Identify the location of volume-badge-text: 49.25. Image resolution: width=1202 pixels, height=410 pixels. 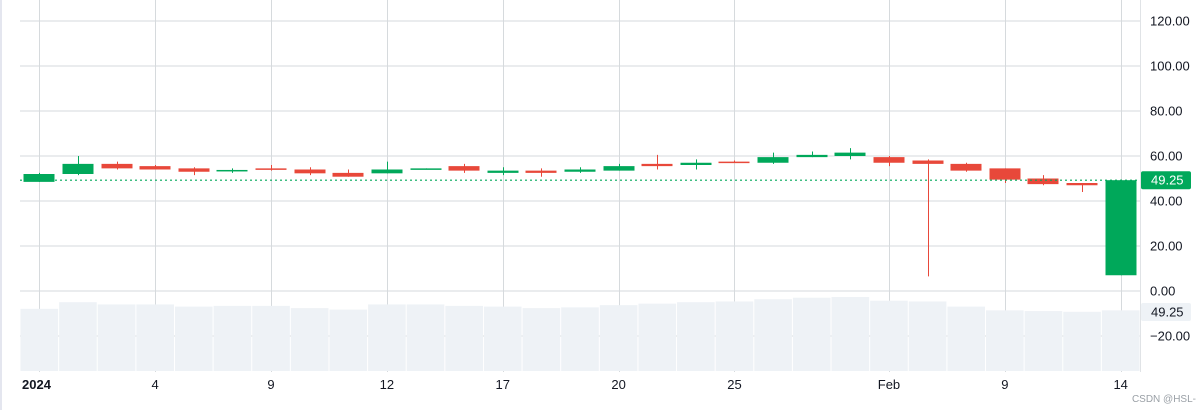
(1167, 312).